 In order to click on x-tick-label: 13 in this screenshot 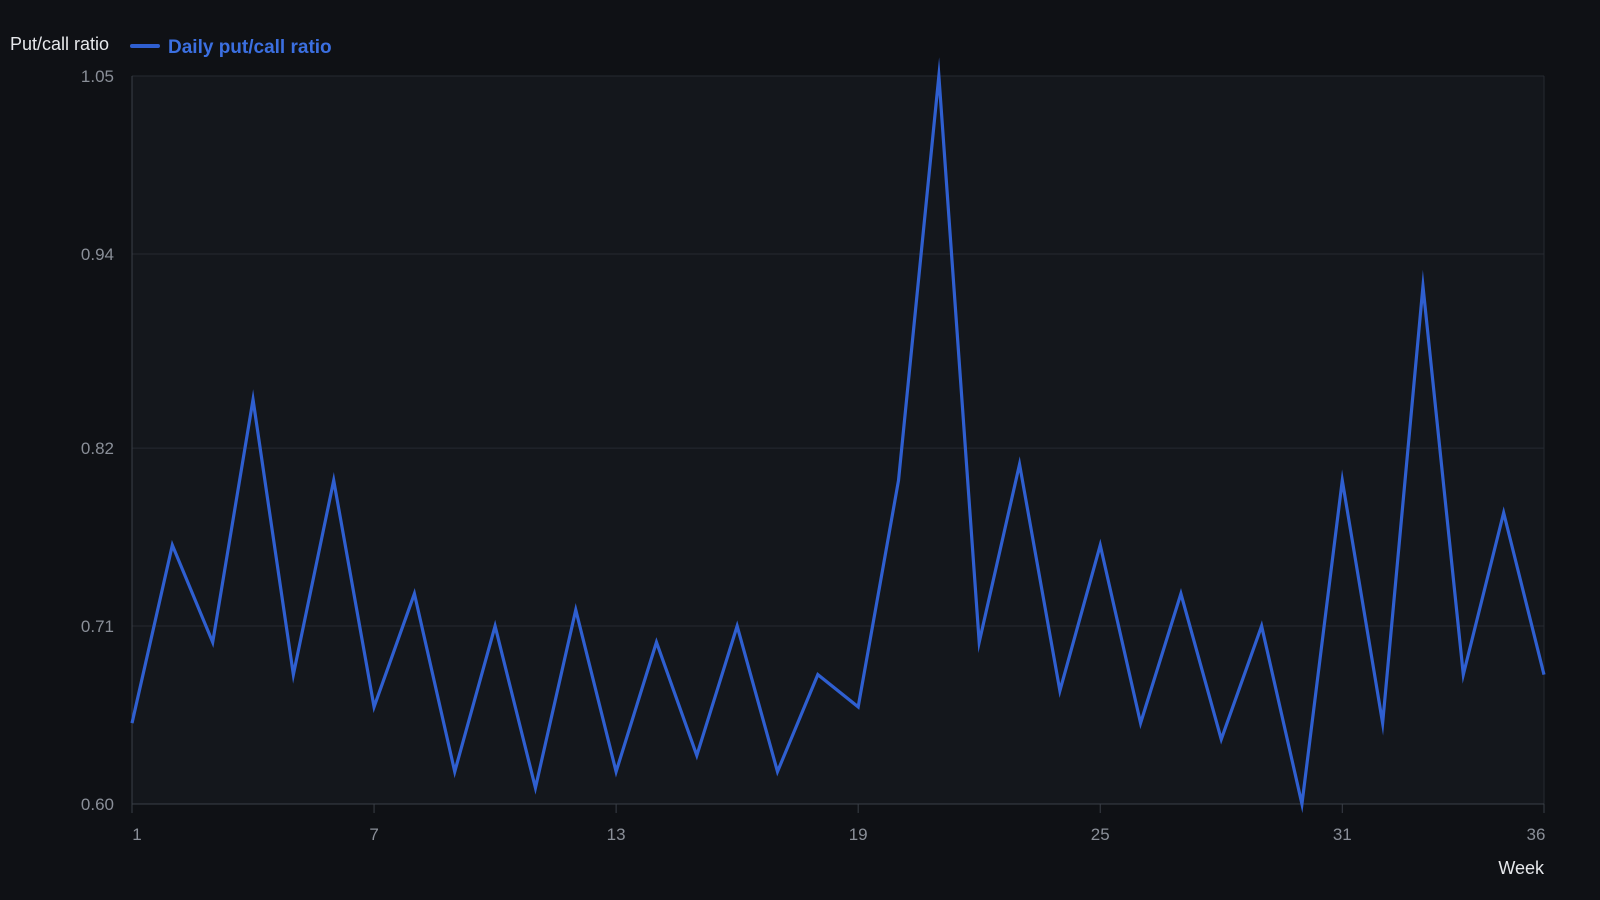, I will do `click(616, 834)`.